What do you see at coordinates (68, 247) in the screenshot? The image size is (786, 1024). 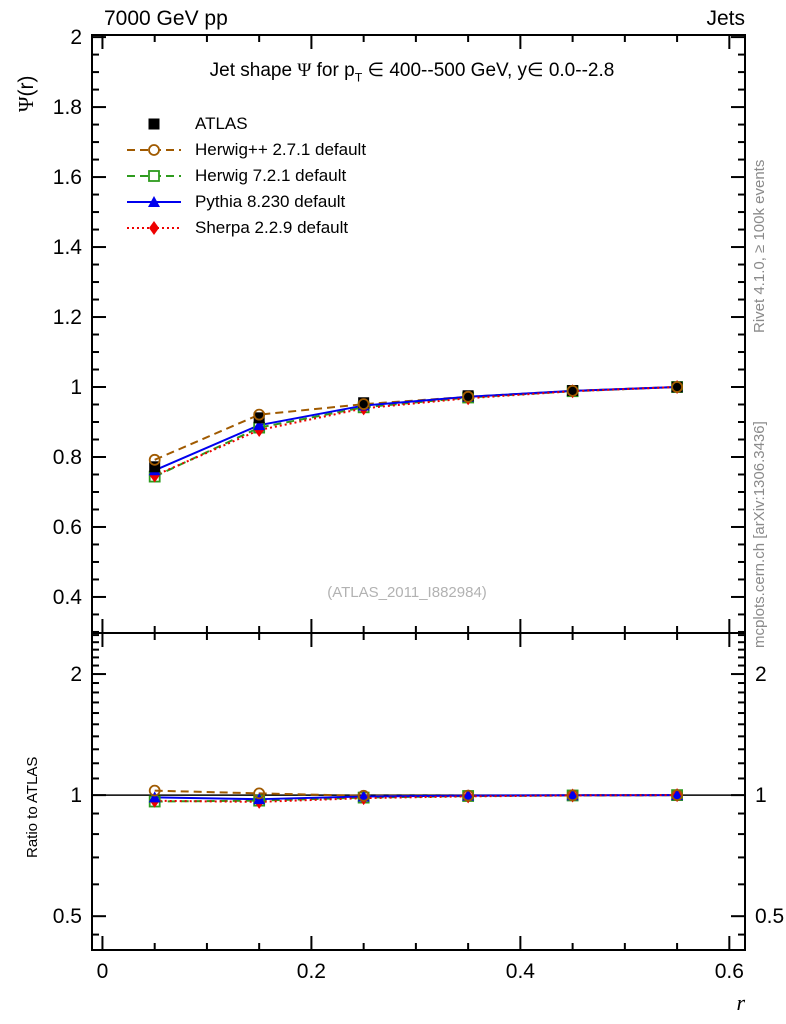 I see `main-y-tick-label: 1.4` at bounding box center [68, 247].